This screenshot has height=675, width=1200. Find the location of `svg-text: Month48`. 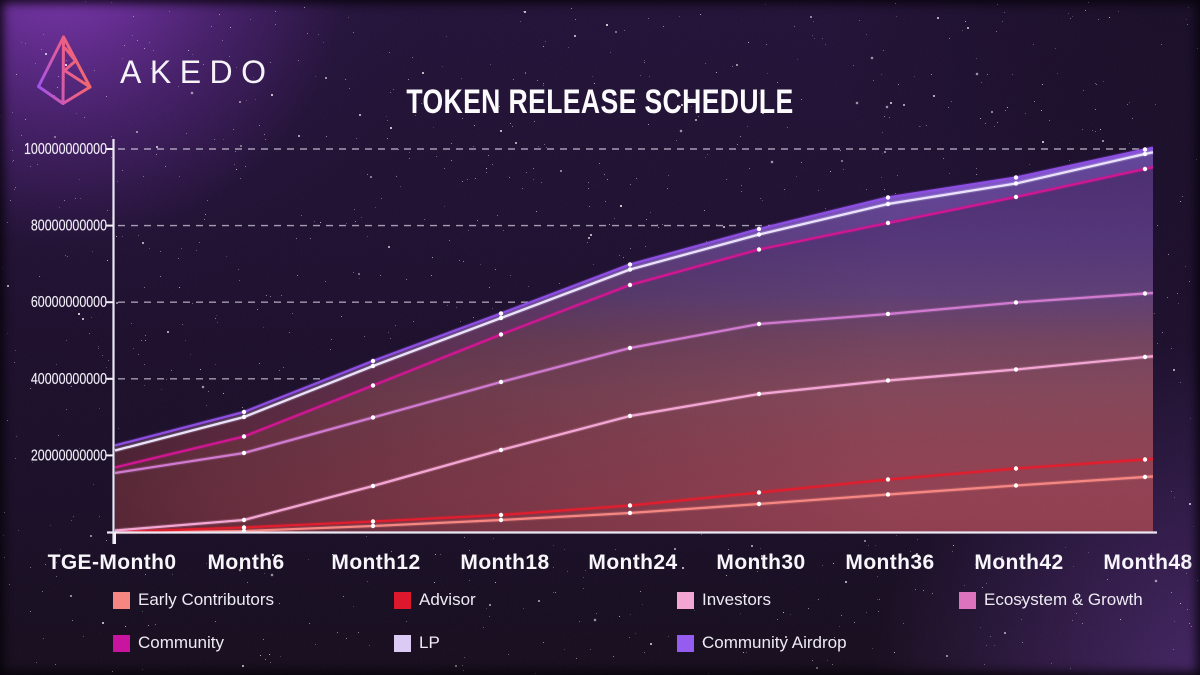

svg-text: Month48 is located at coordinates (1147, 562).